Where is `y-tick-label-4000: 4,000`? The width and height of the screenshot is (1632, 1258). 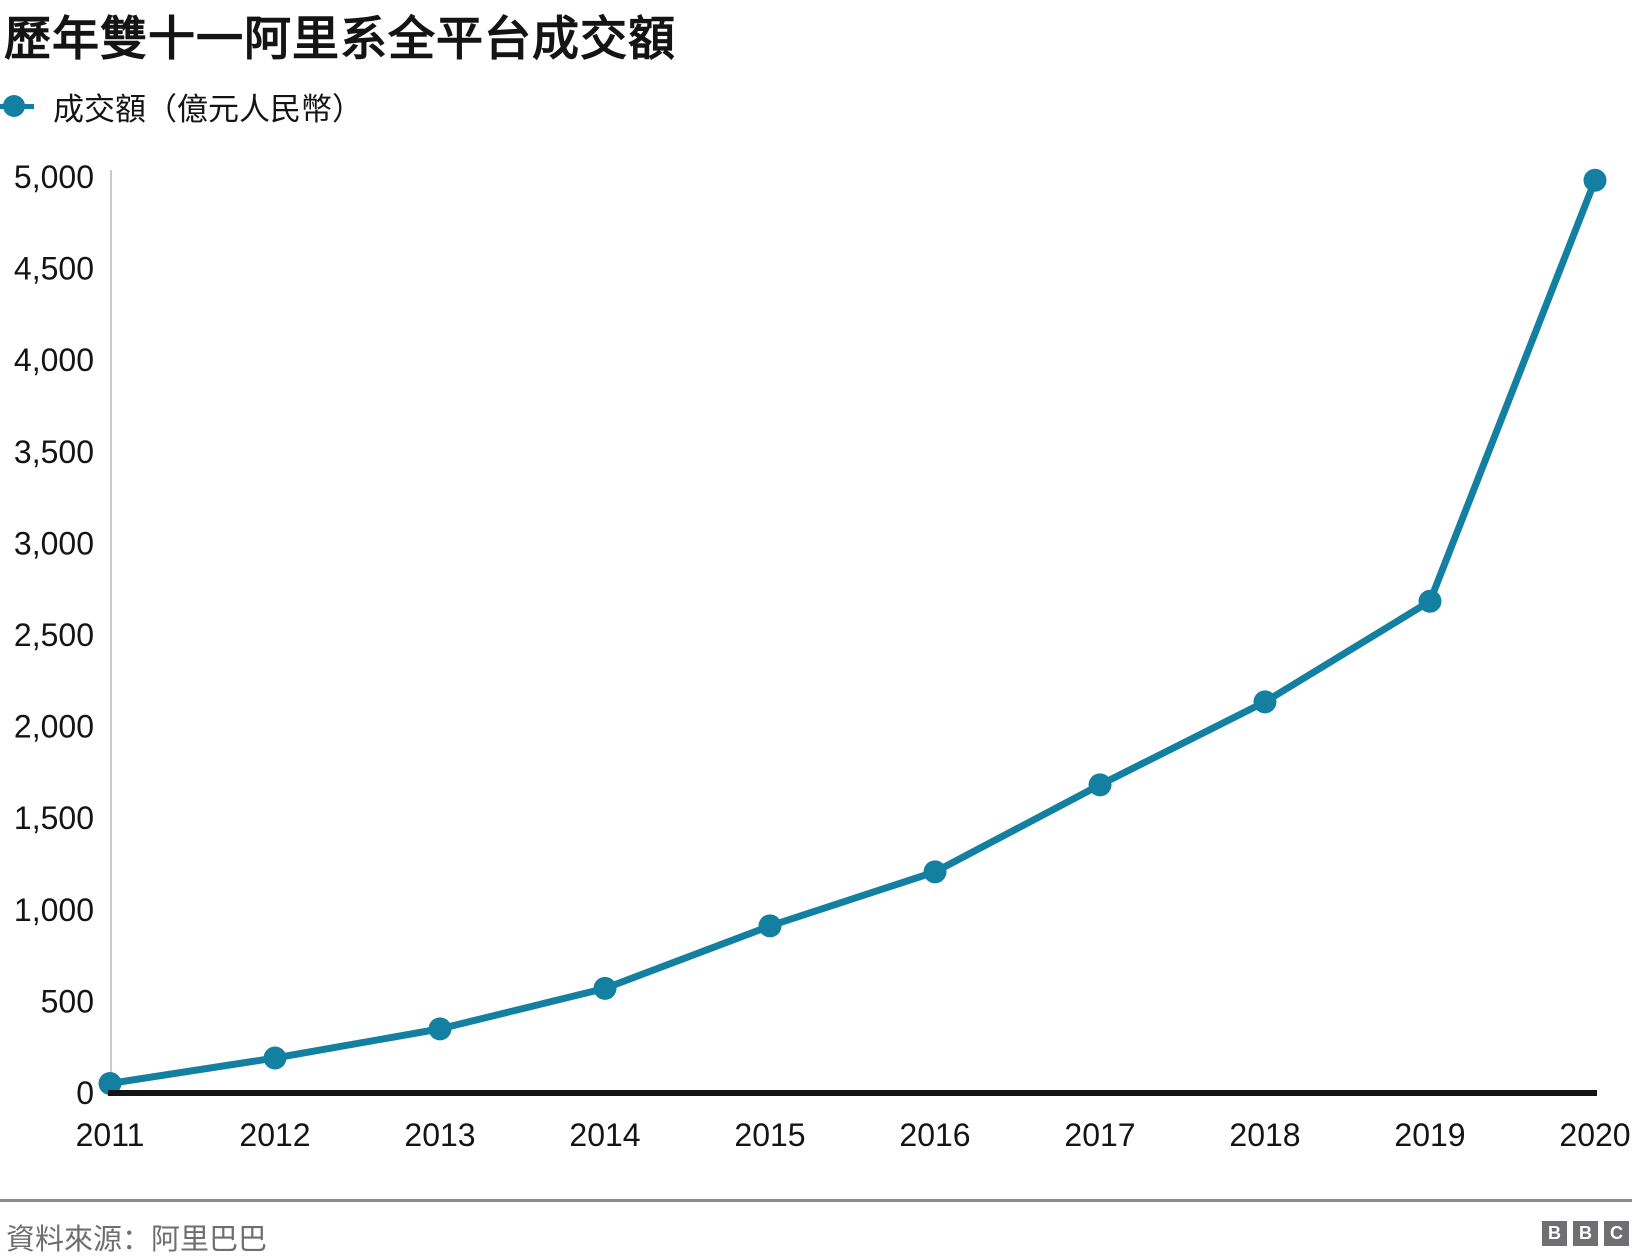 y-tick-label-4000: 4,000 is located at coordinates (54, 360).